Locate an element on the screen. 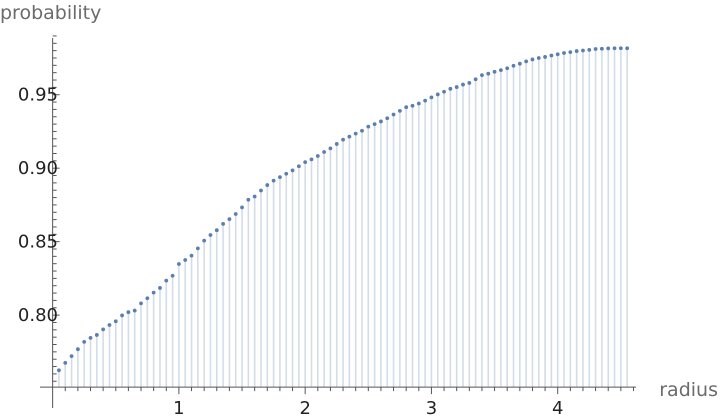 The height and width of the screenshot is (420, 720). y-tick-label: 0.80 is located at coordinates (38, 315).